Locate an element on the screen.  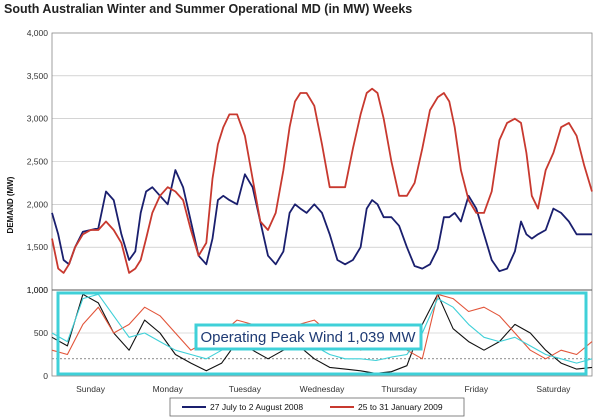
y-tick-label: 4,000 is located at coordinates (38, 33).